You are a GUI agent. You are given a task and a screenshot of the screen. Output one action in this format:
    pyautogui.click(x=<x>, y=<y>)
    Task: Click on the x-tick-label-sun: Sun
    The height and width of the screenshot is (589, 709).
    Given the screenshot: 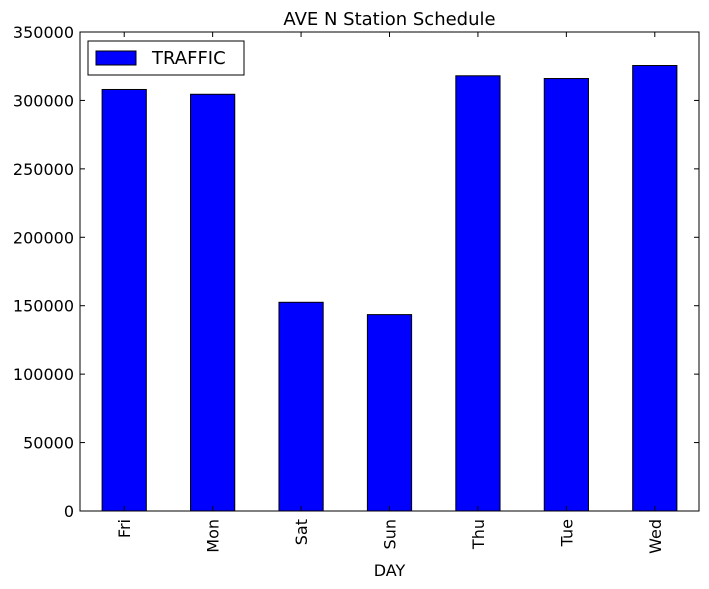 What is the action you would take?
    pyautogui.click(x=390, y=534)
    